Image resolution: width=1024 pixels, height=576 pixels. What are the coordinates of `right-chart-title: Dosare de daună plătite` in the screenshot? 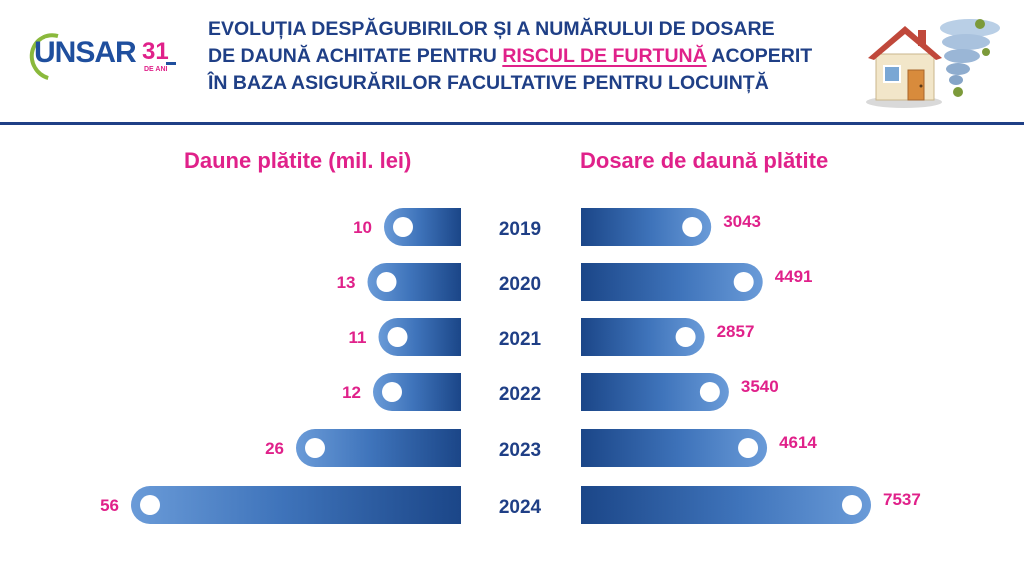 It's located at (704, 160).